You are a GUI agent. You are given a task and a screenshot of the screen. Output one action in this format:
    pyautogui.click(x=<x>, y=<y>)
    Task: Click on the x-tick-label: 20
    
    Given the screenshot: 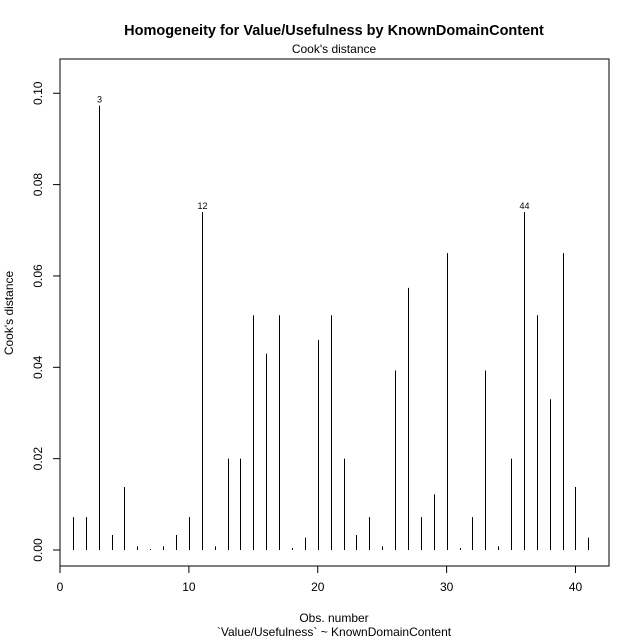 What is the action you would take?
    pyautogui.click(x=318, y=587)
    